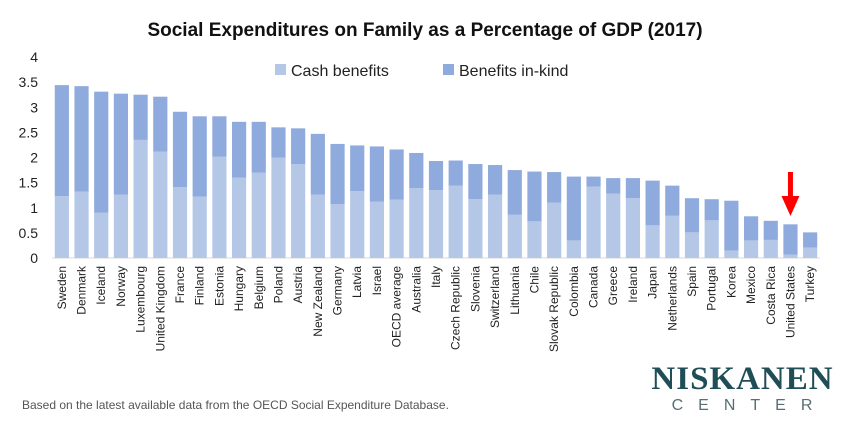  Describe the element at coordinates (82, 290) in the screenshot. I see `x-tick-label: Denmark` at that location.